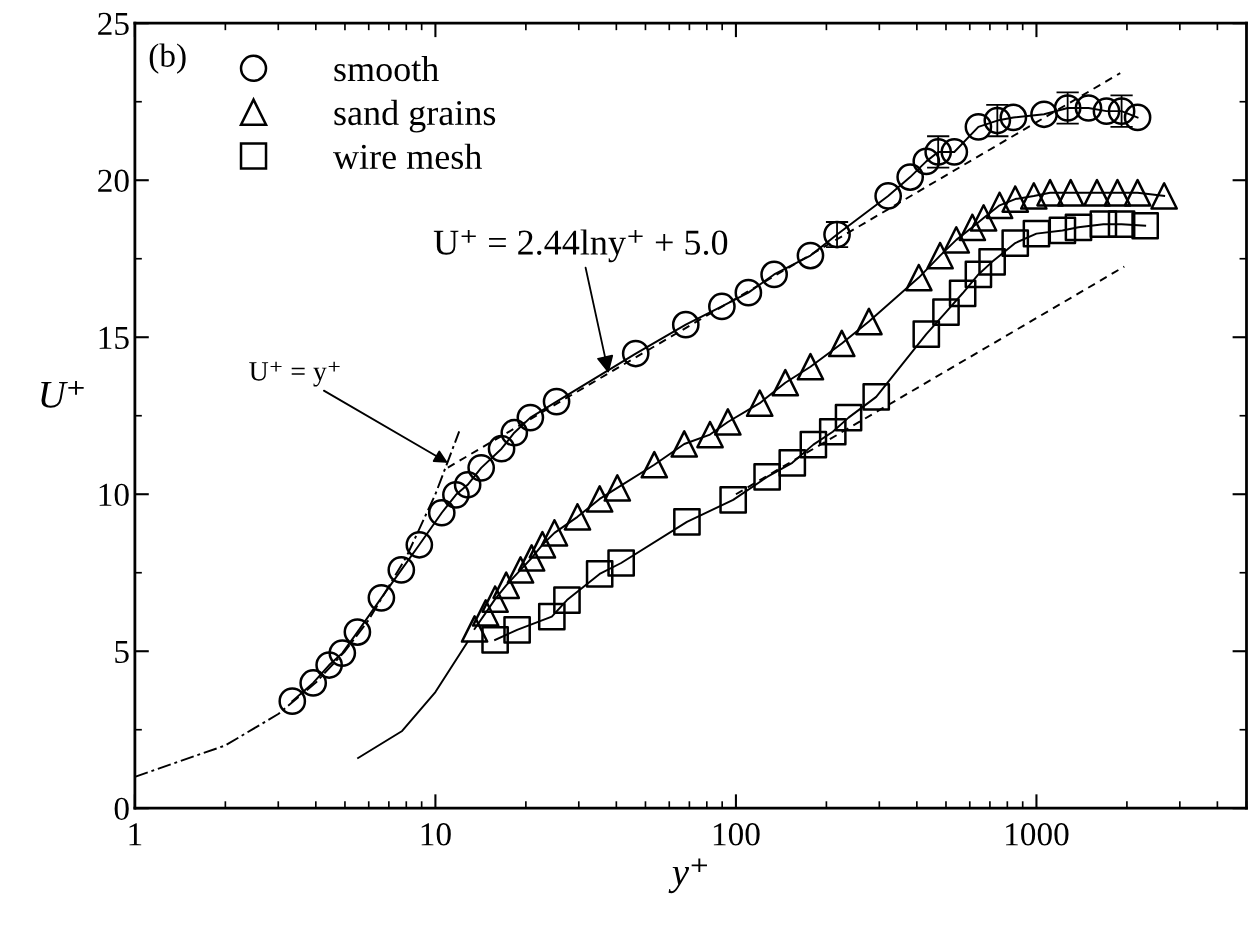 Image resolution: width=1249 pixels, height=929 pixels. Describe the element at coordinates (121, 809) in the screenshot. I see `y-tick-label: 0` at that location.